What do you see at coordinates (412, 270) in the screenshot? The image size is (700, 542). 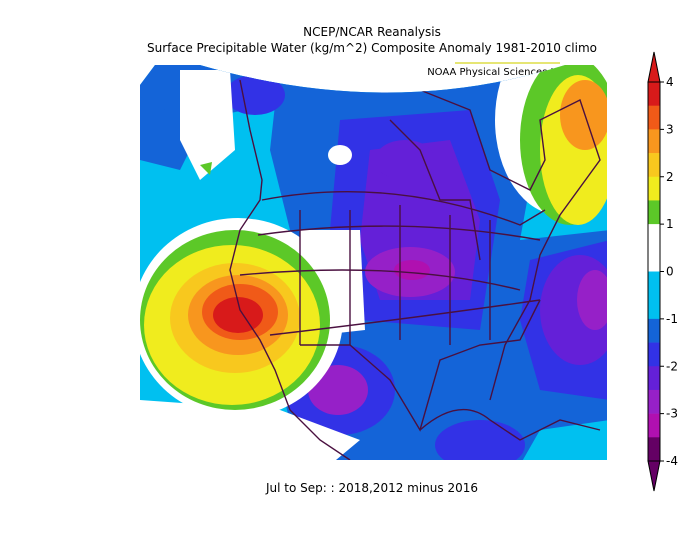 I see `field-magenta` at bounding box center [412, 270].